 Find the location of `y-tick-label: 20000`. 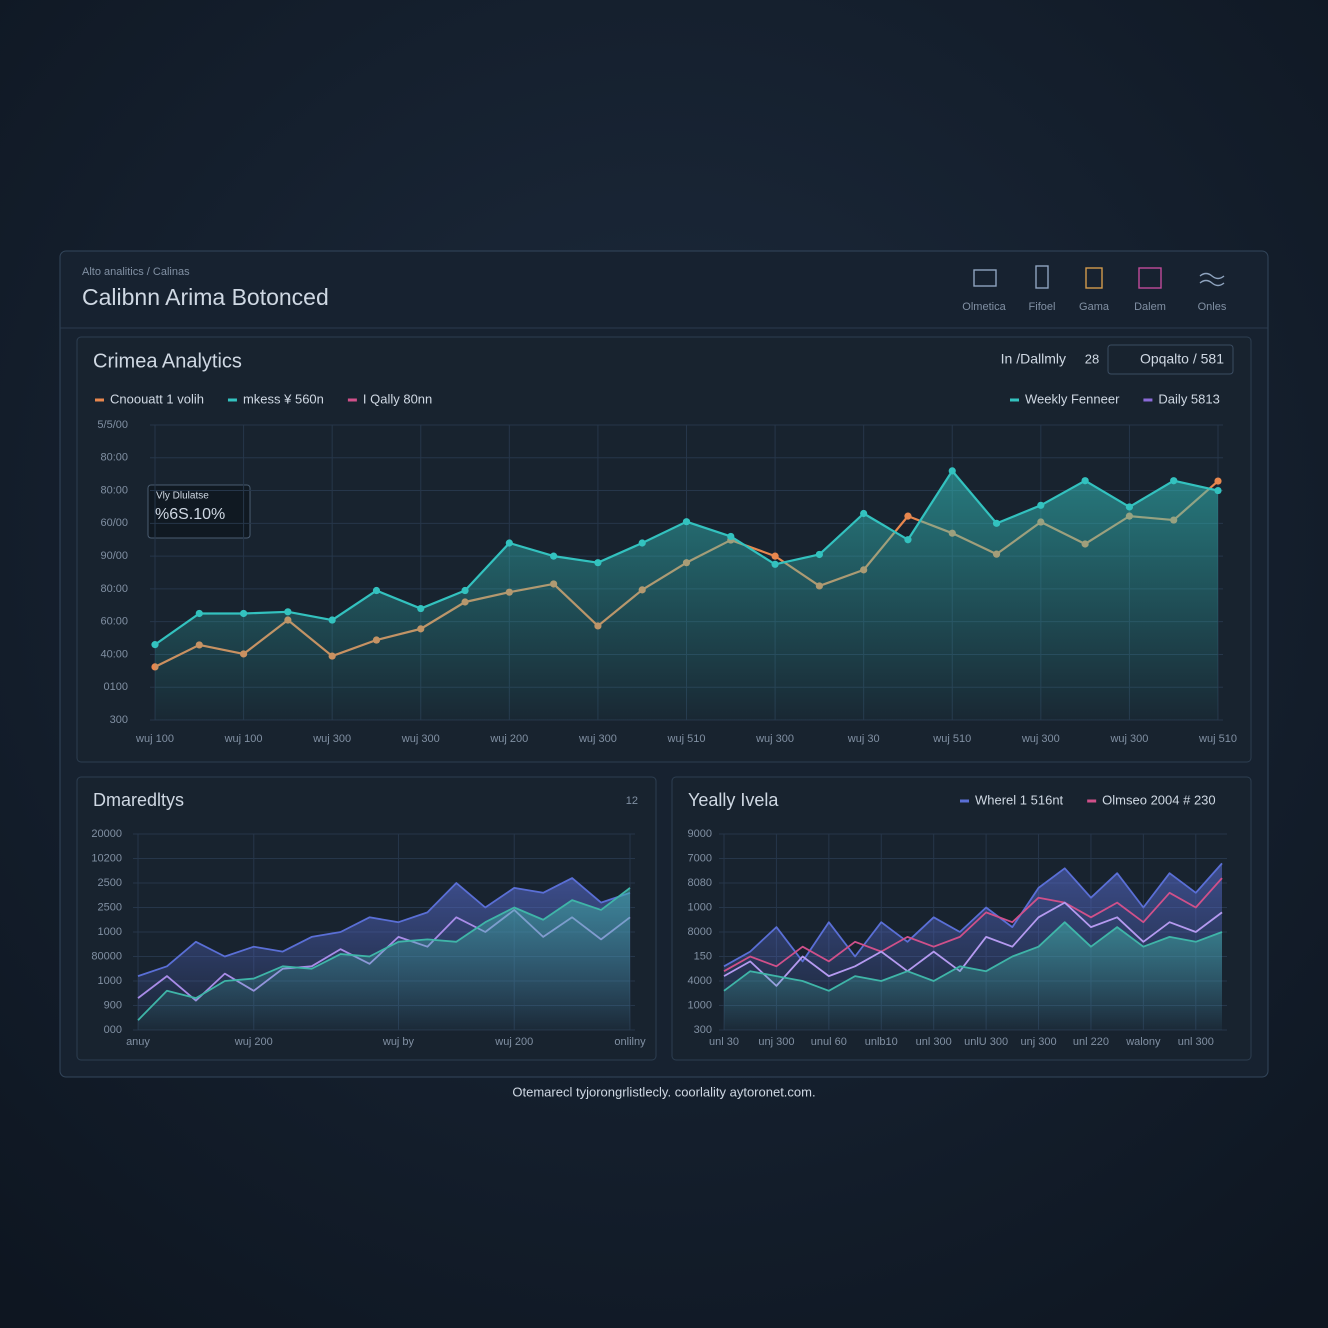

y-tick-label: 20000 is located at coordinates (106, 834).